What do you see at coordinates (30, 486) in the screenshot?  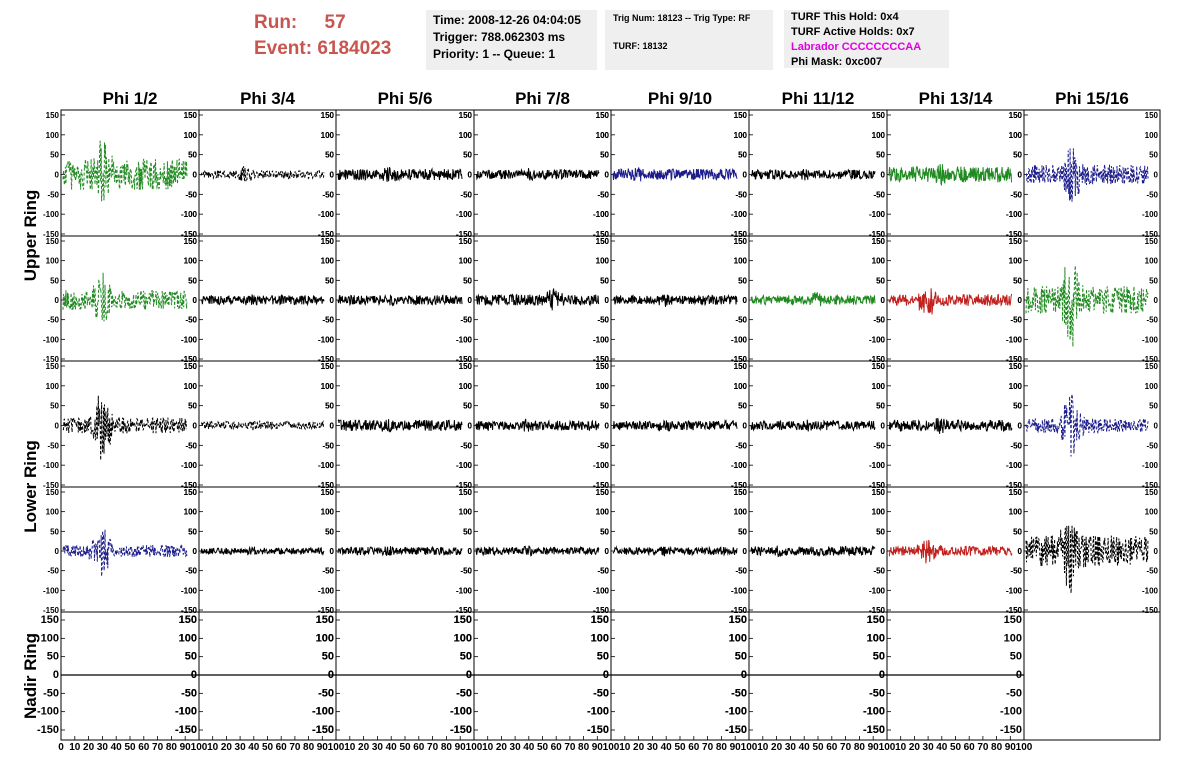 I see `row-title: Lower Ring` at bounding box center [30, 486].